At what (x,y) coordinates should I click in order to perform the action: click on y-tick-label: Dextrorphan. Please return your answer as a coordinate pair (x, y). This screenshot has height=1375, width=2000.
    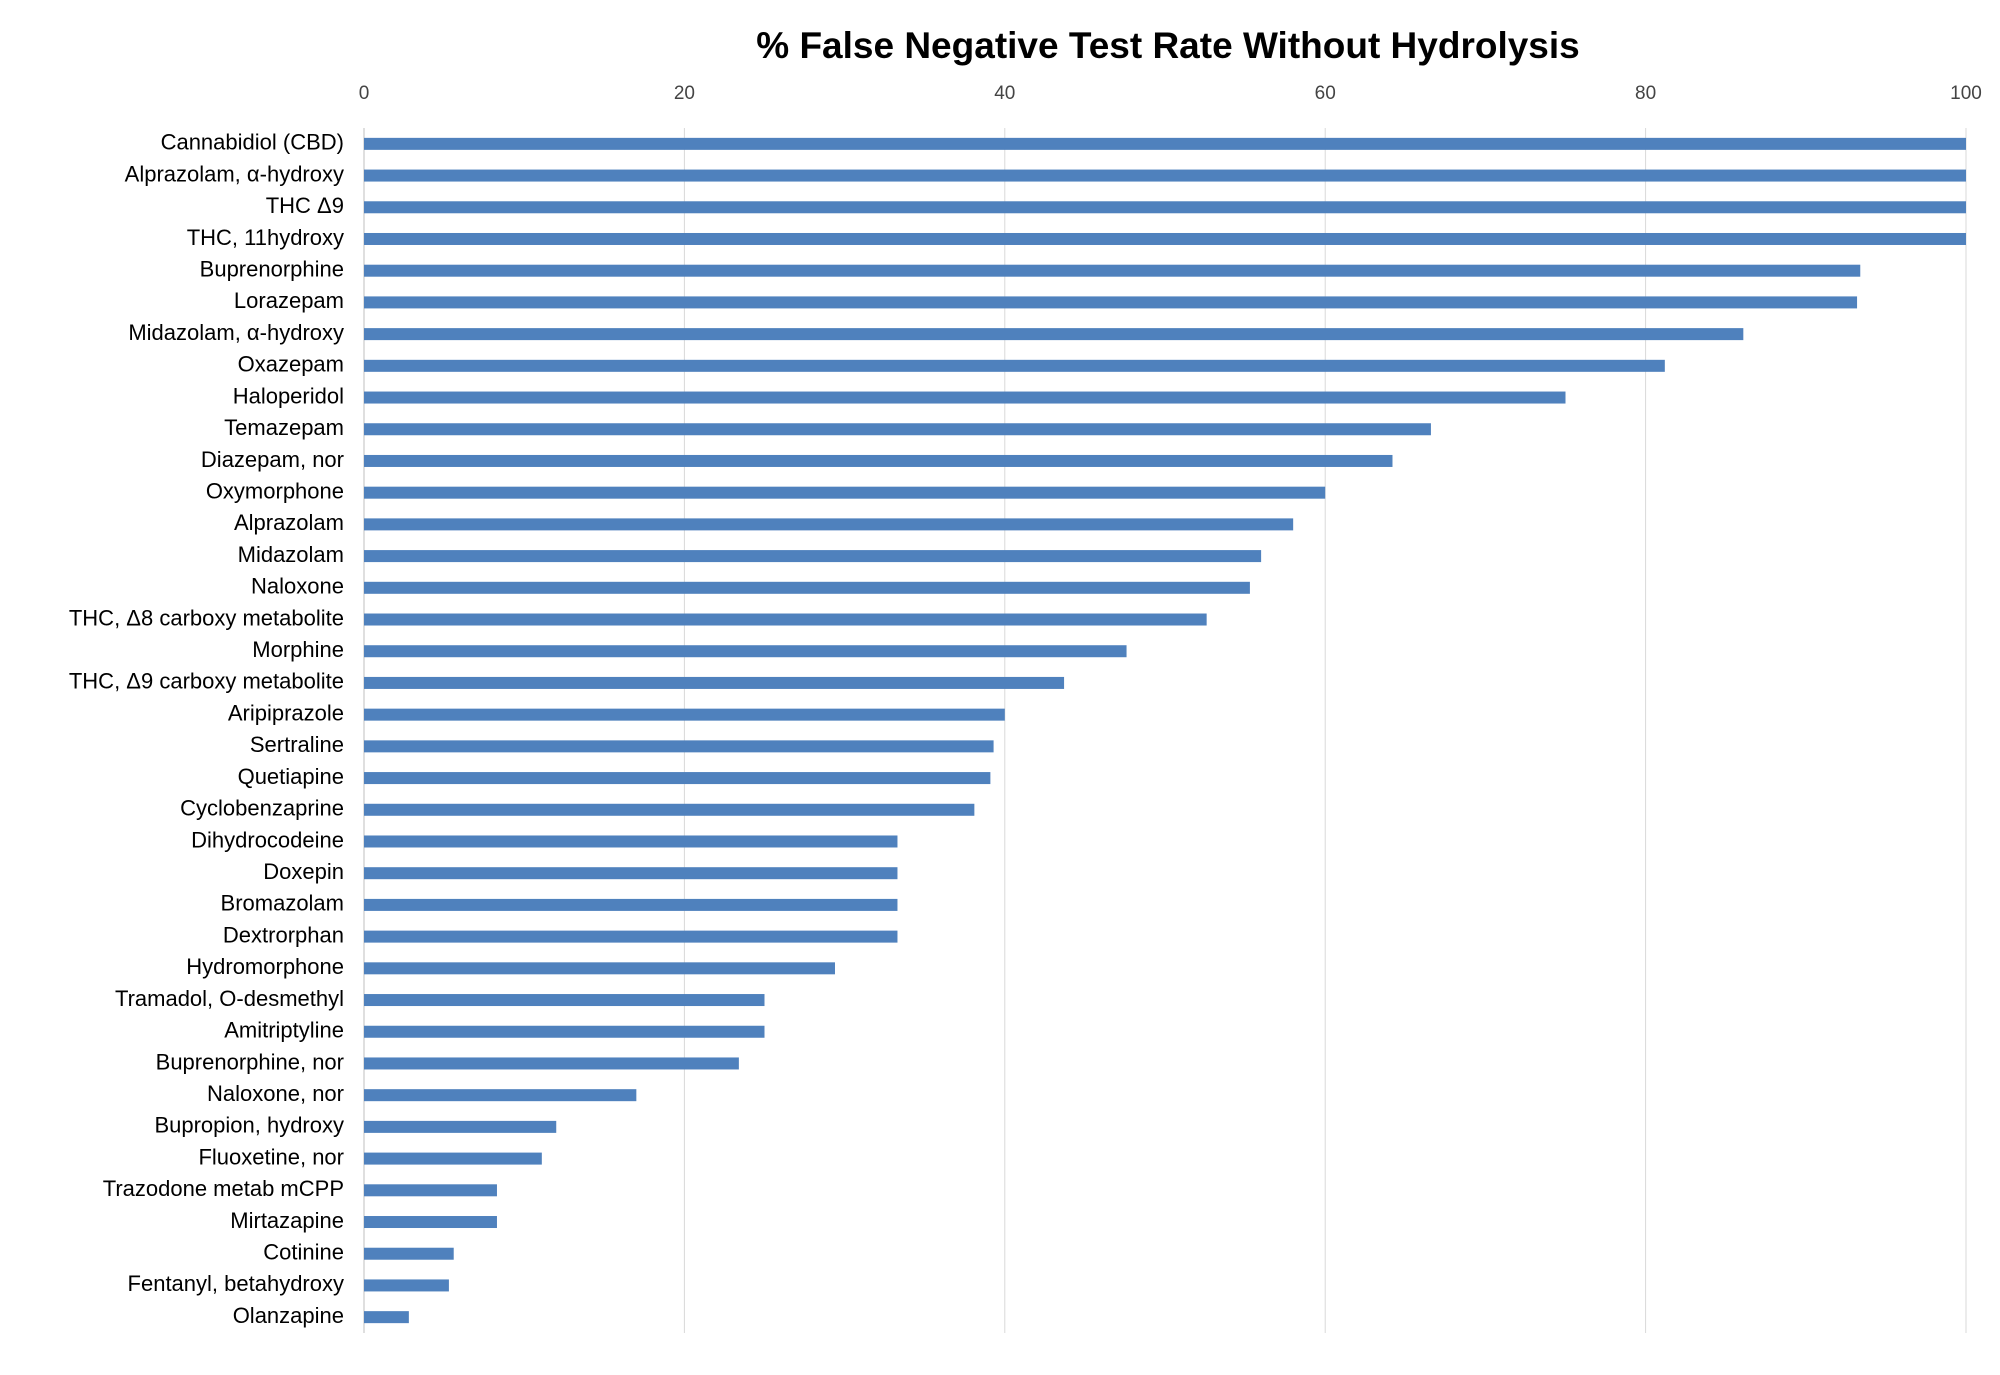
    Looking at the image, I should click on (283, 934).